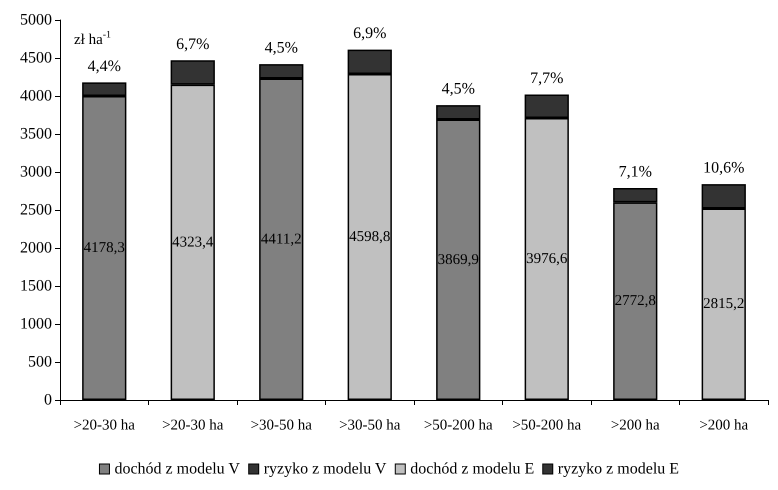  I want to click on annotation: 10,6%, so click(723, 168).